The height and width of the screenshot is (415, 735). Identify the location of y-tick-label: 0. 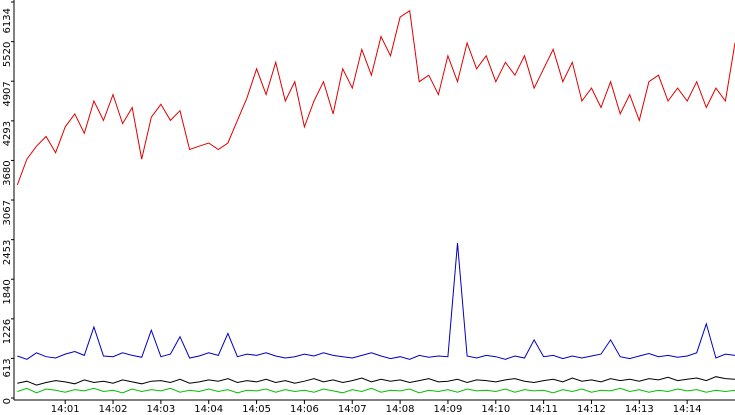
(7, 401).